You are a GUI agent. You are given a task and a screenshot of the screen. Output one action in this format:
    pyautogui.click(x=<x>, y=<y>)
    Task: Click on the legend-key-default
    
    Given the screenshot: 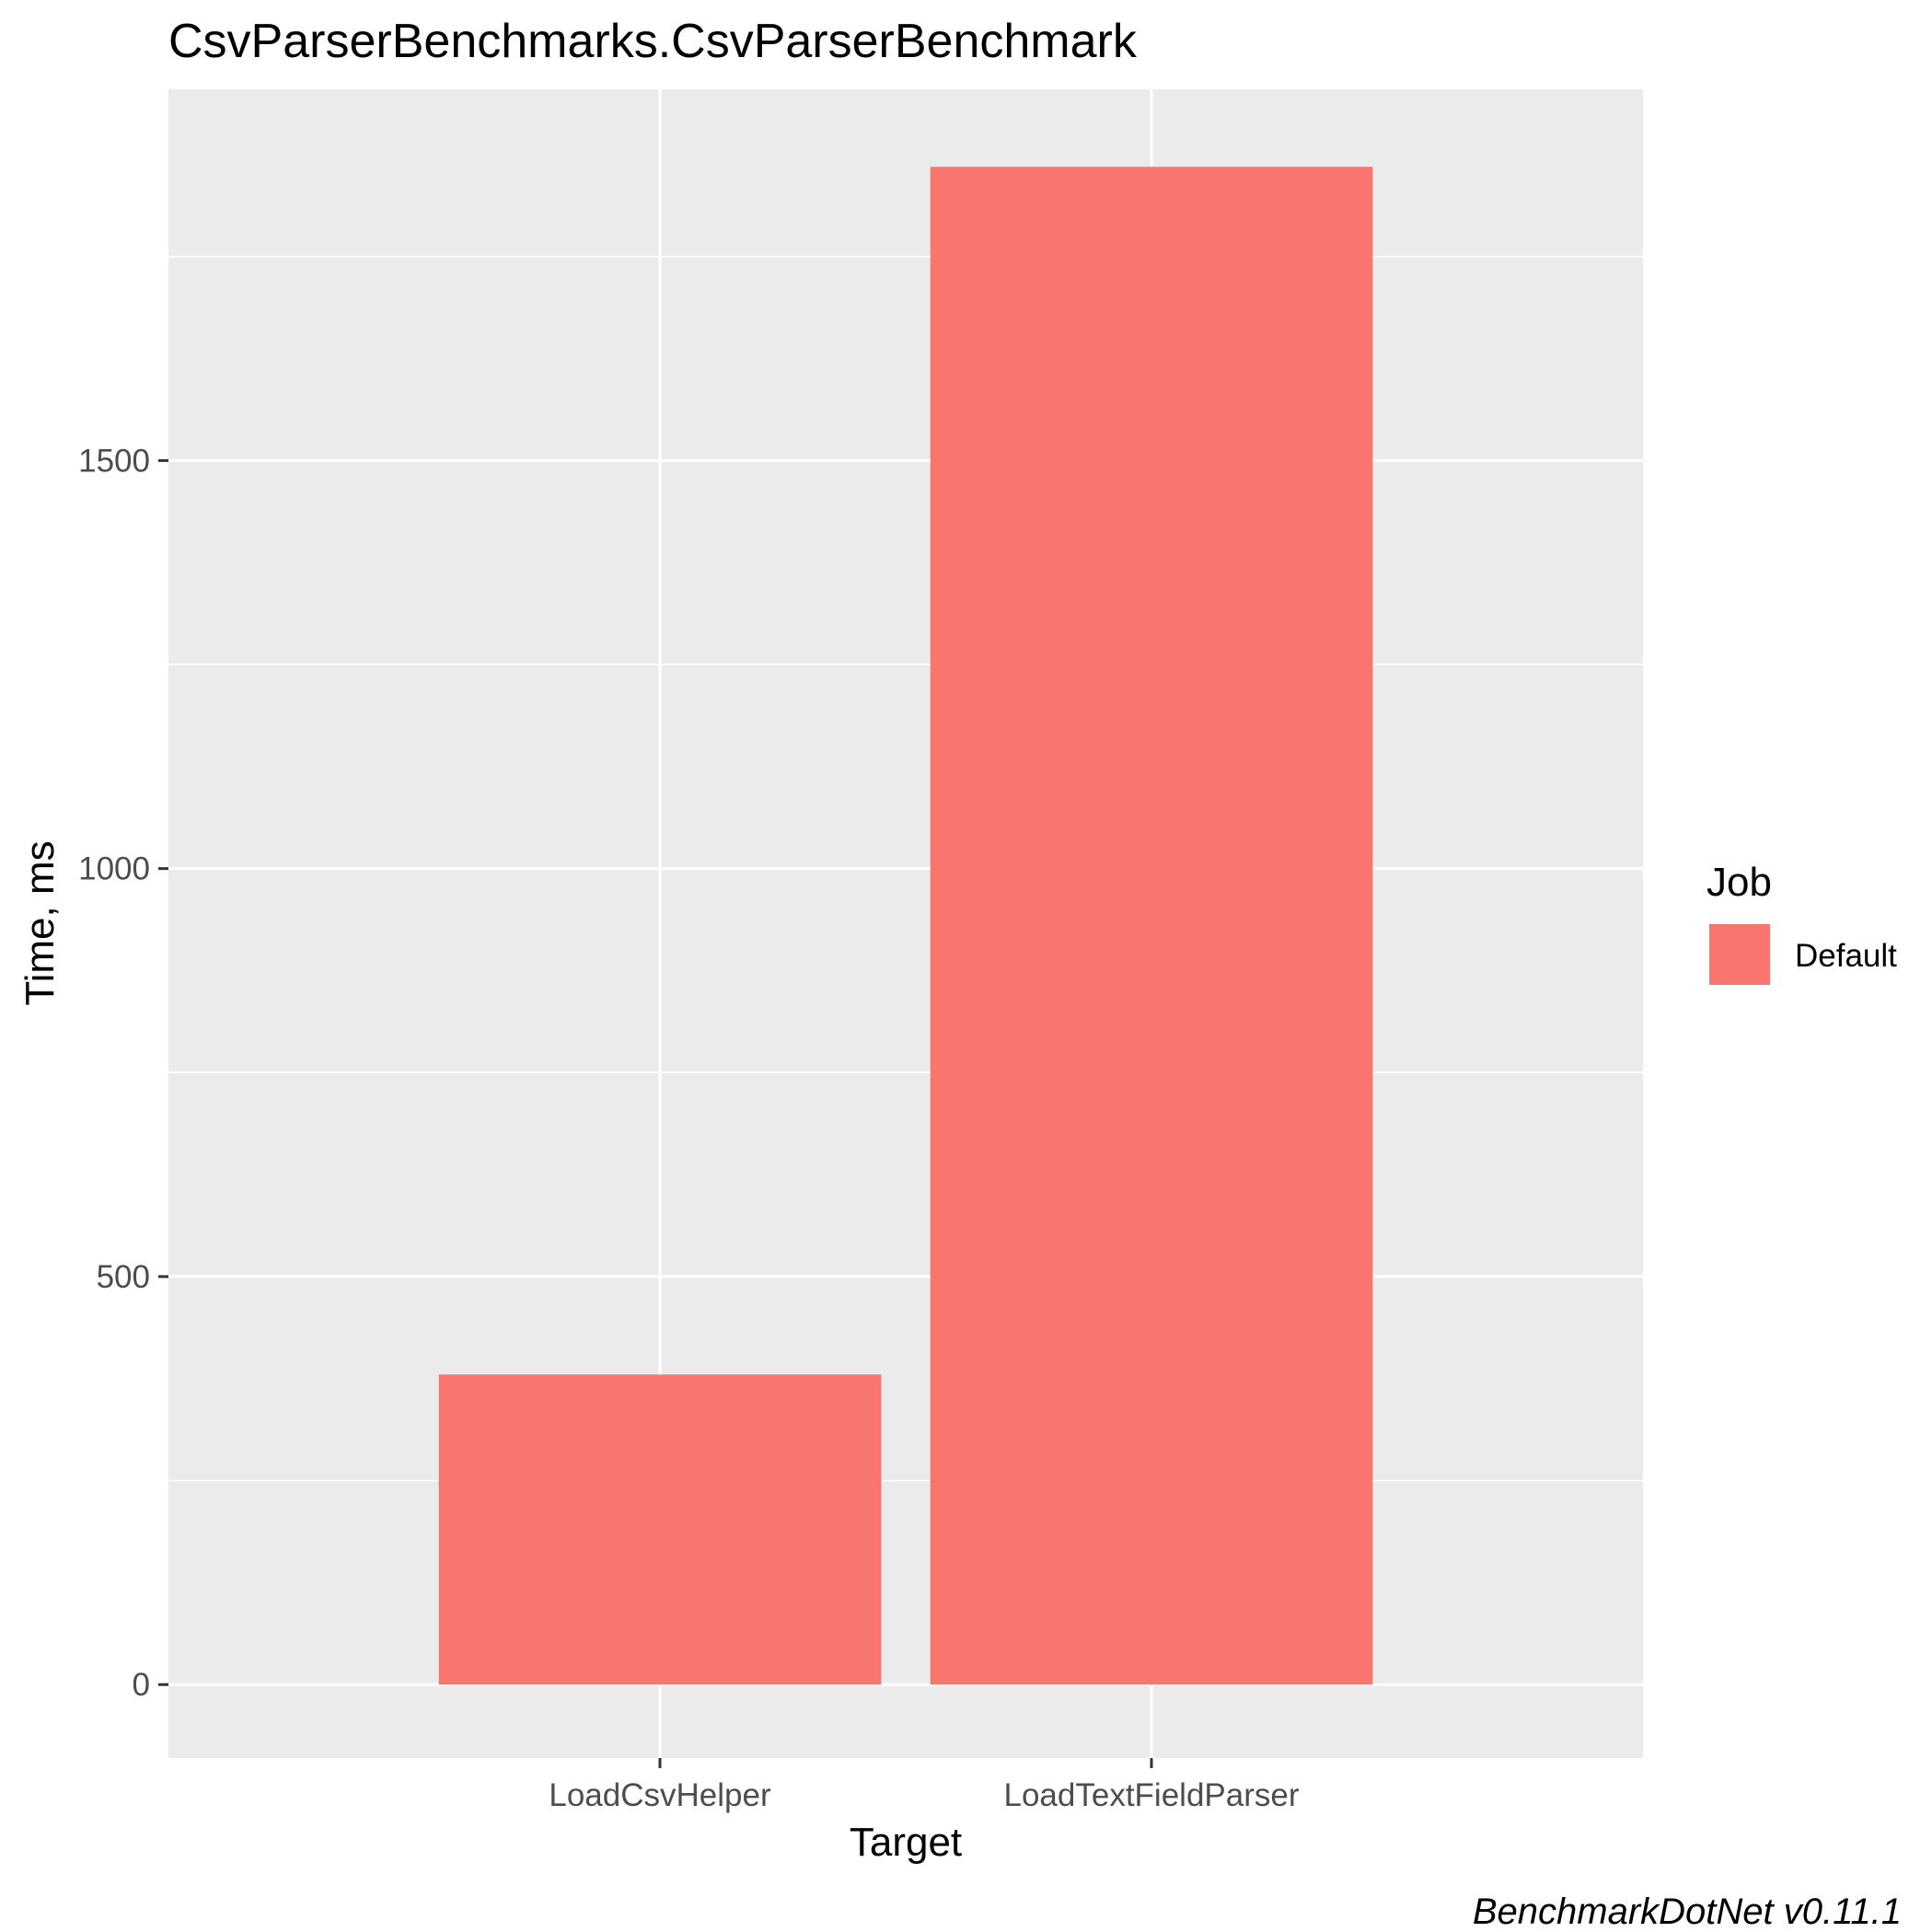 What is the action you would take?
    pyautogui.click(x=1740, y=955)
    